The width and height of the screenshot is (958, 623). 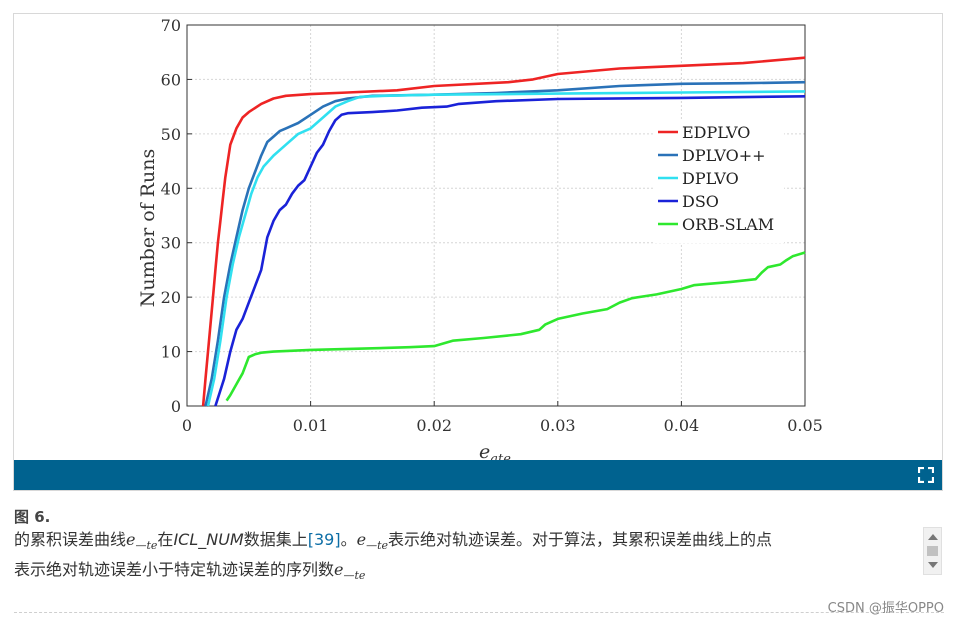 I want to click on y-tick-label: 20, so click(x=171, y=297).